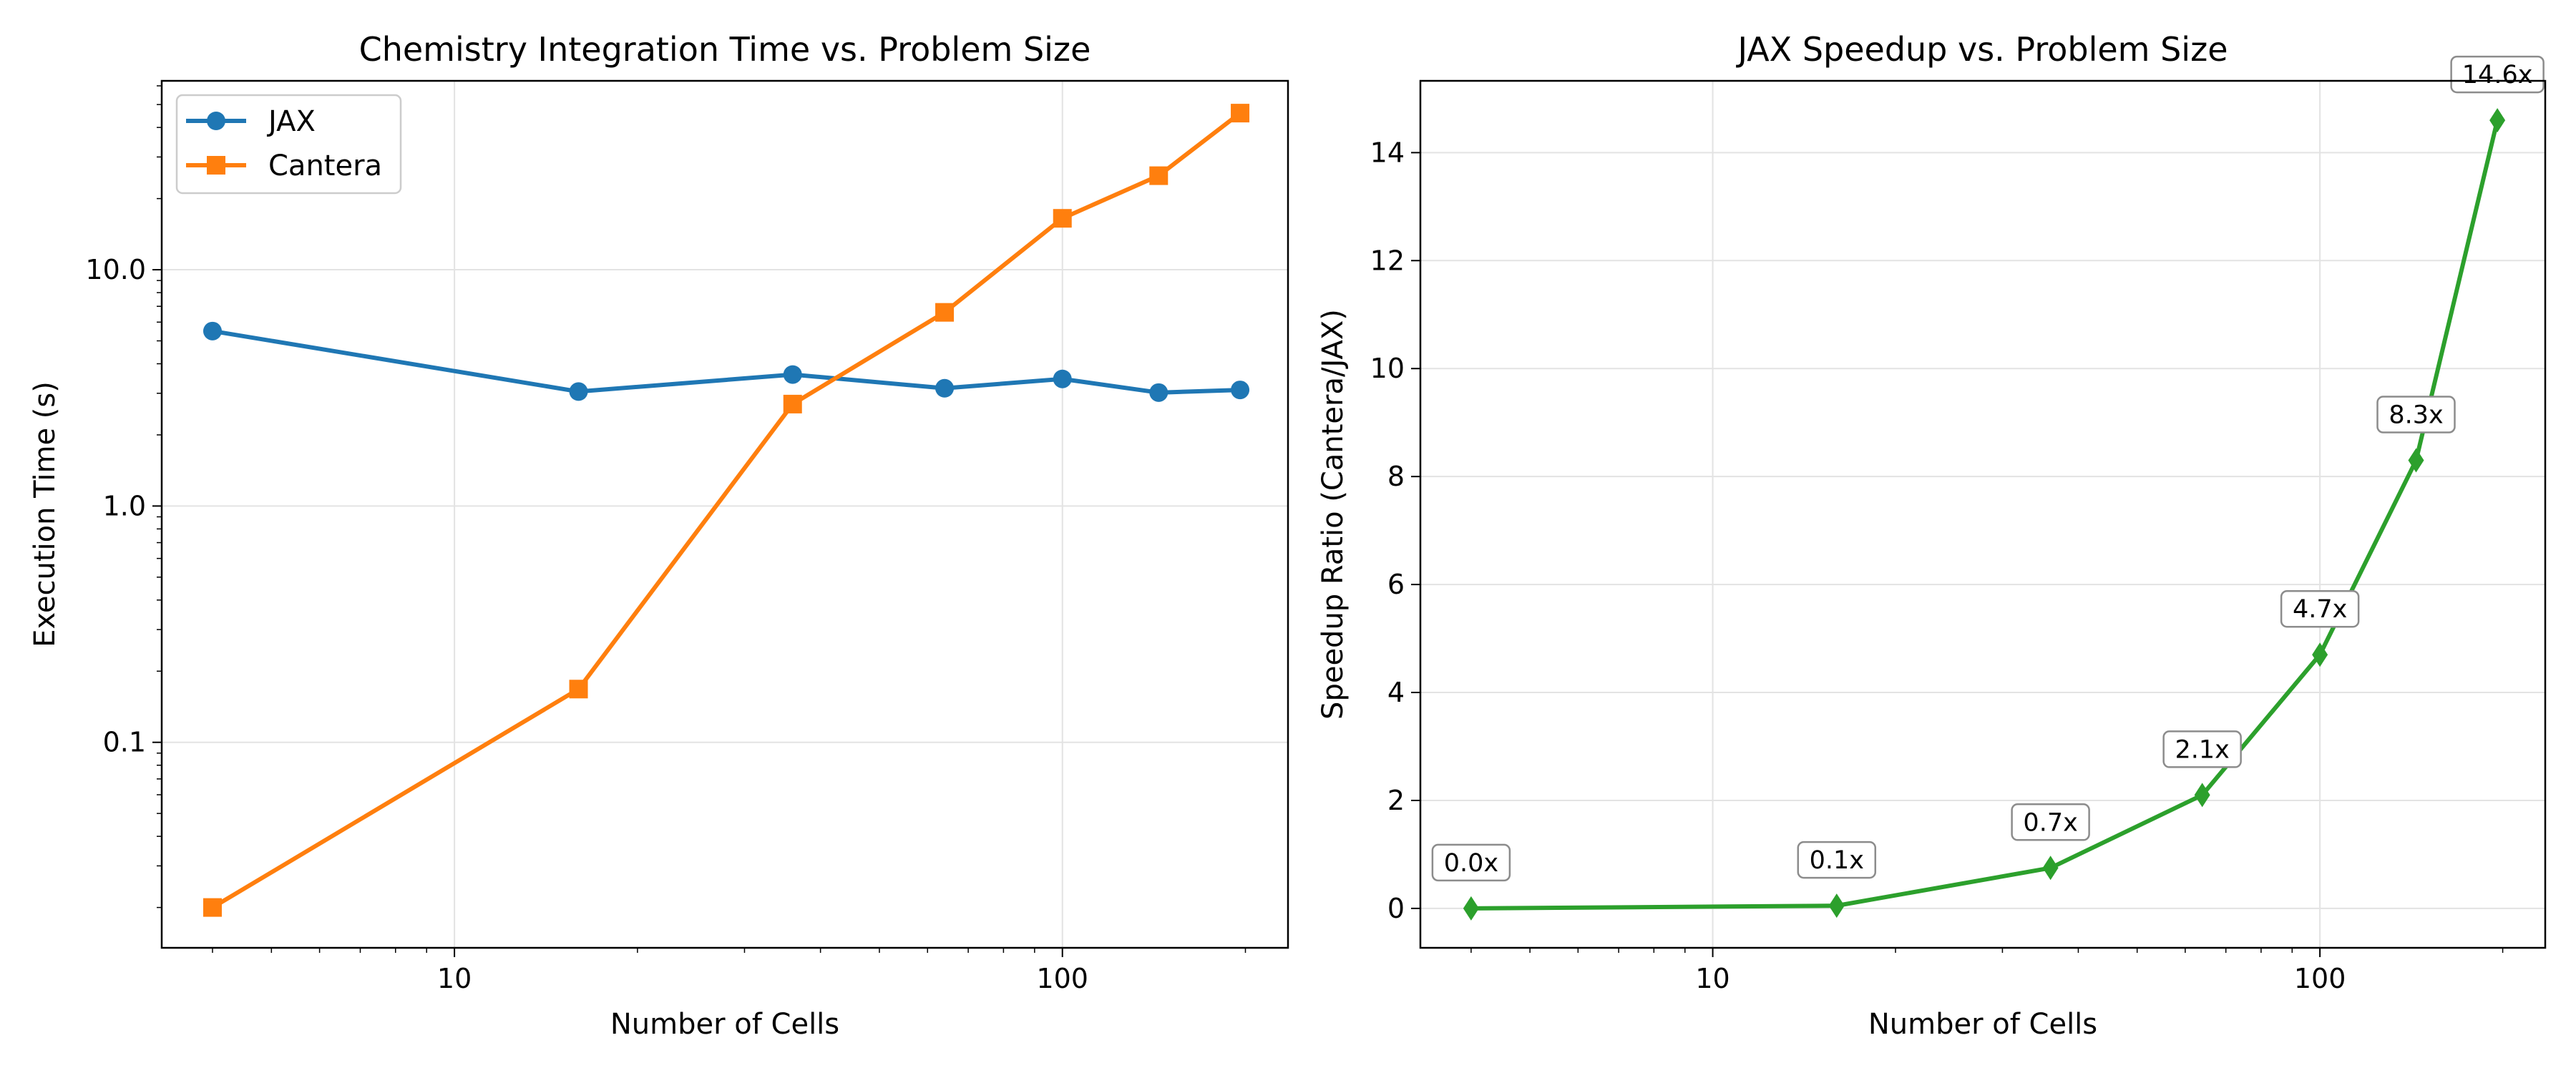 The image size is (2576, 1073). I want to click on legend-label: Cantera, so click(325, 166).